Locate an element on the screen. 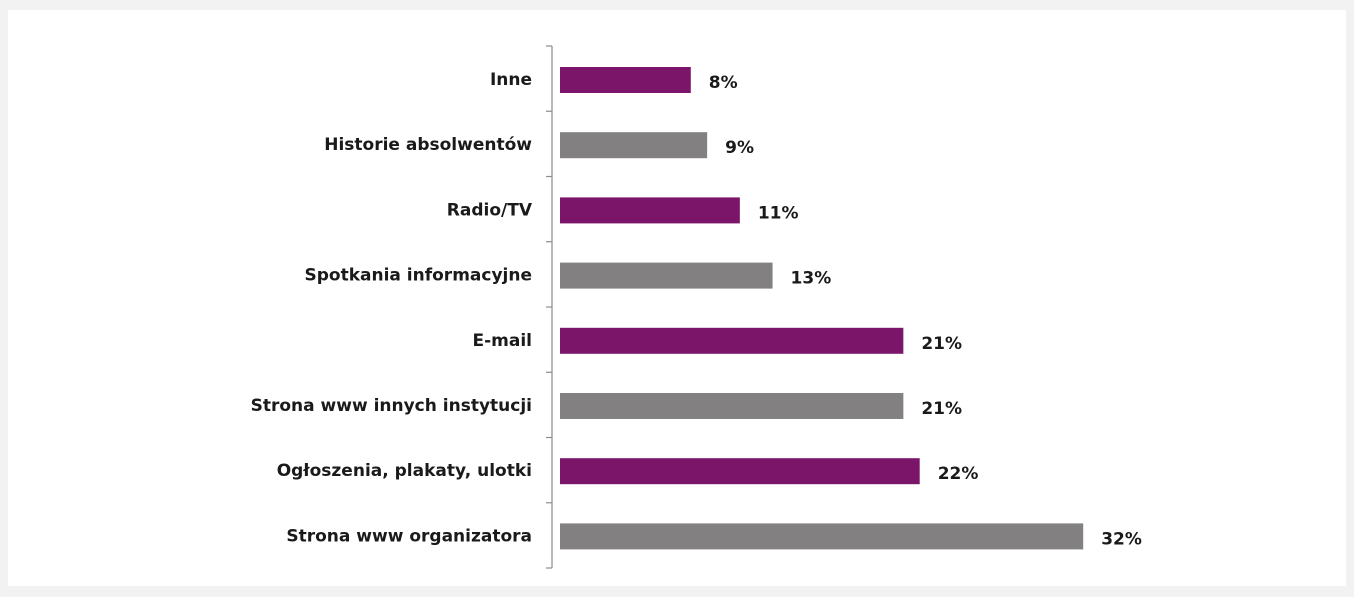 The height and width of the screenshot is (597, 1354). category-label: Strona www innych instytucji is located at coordinates (391, 406).